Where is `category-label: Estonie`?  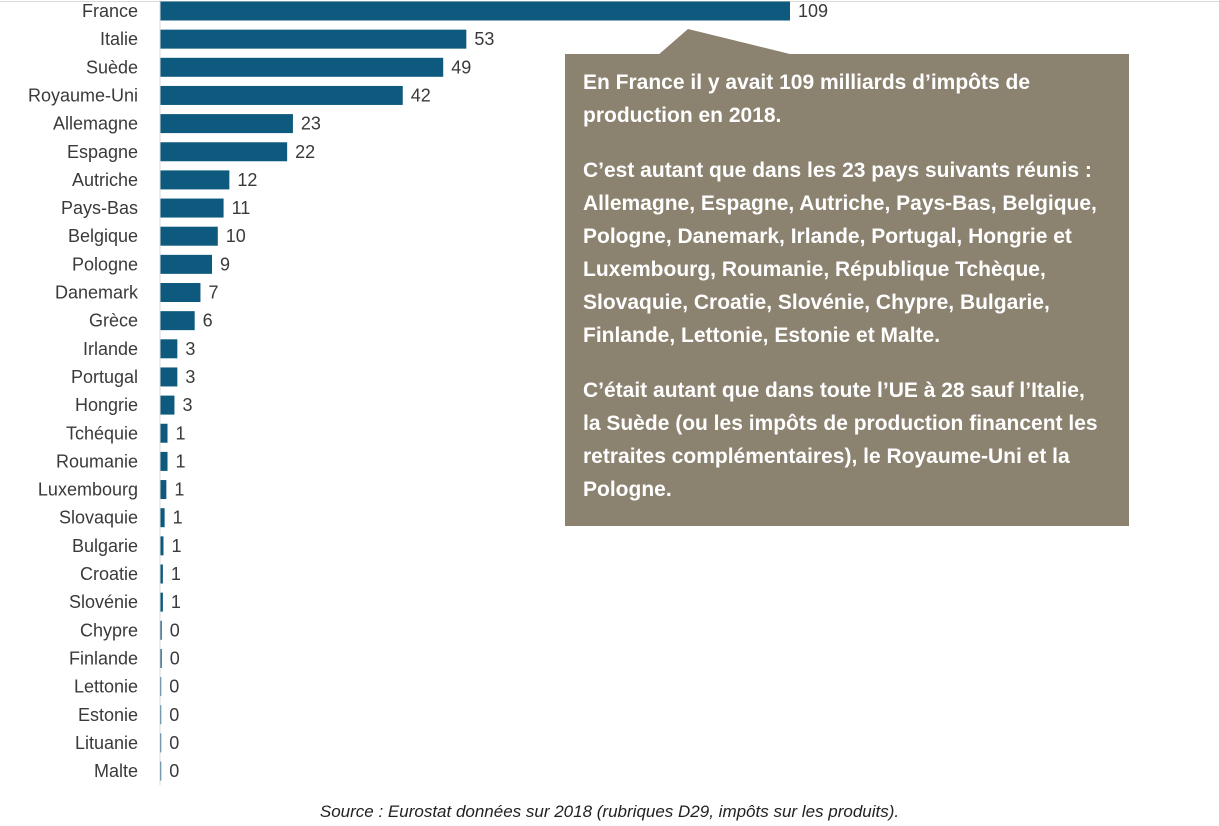 category-label: Estonie is located at coordinates (108, 715).